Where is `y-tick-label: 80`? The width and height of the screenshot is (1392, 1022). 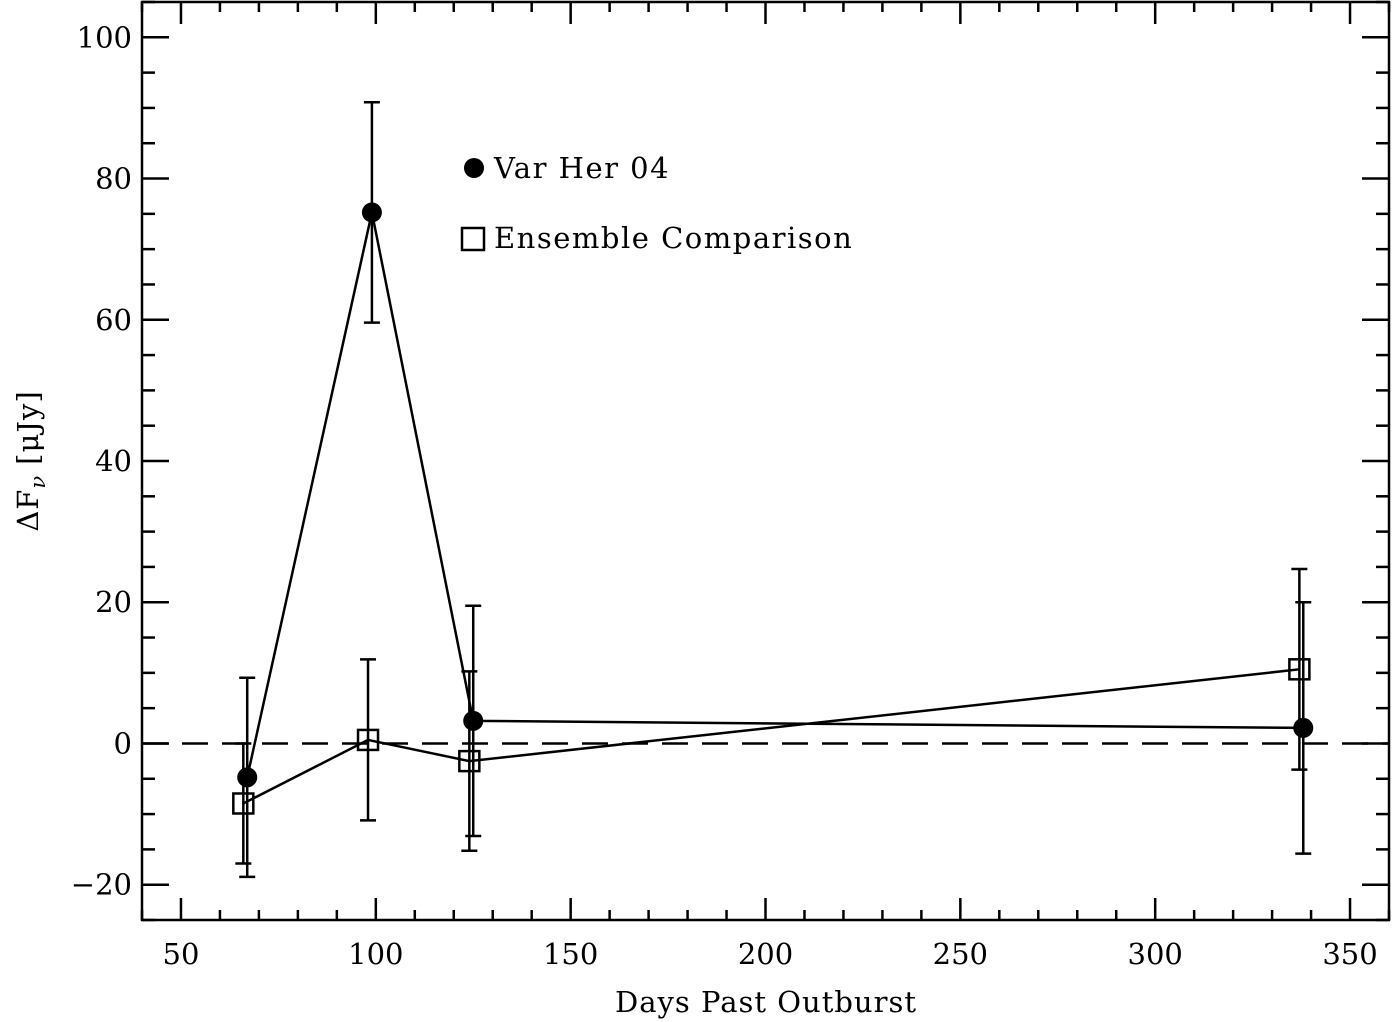 y-tick-label: 80 is located at coordinates (113, 179).